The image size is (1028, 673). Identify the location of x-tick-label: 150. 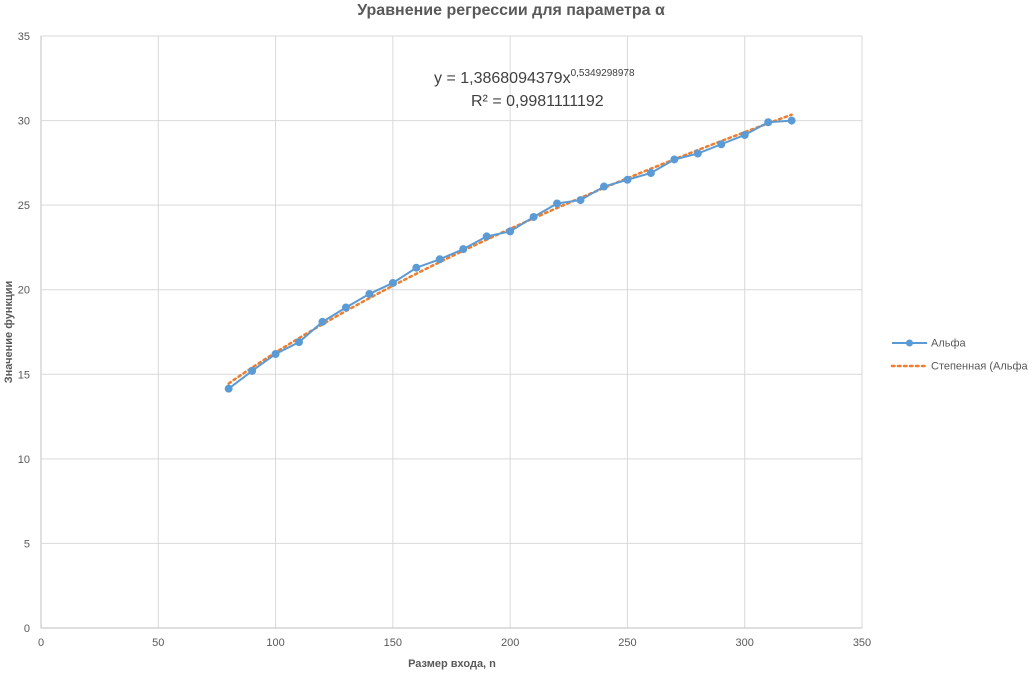
(393, 643).